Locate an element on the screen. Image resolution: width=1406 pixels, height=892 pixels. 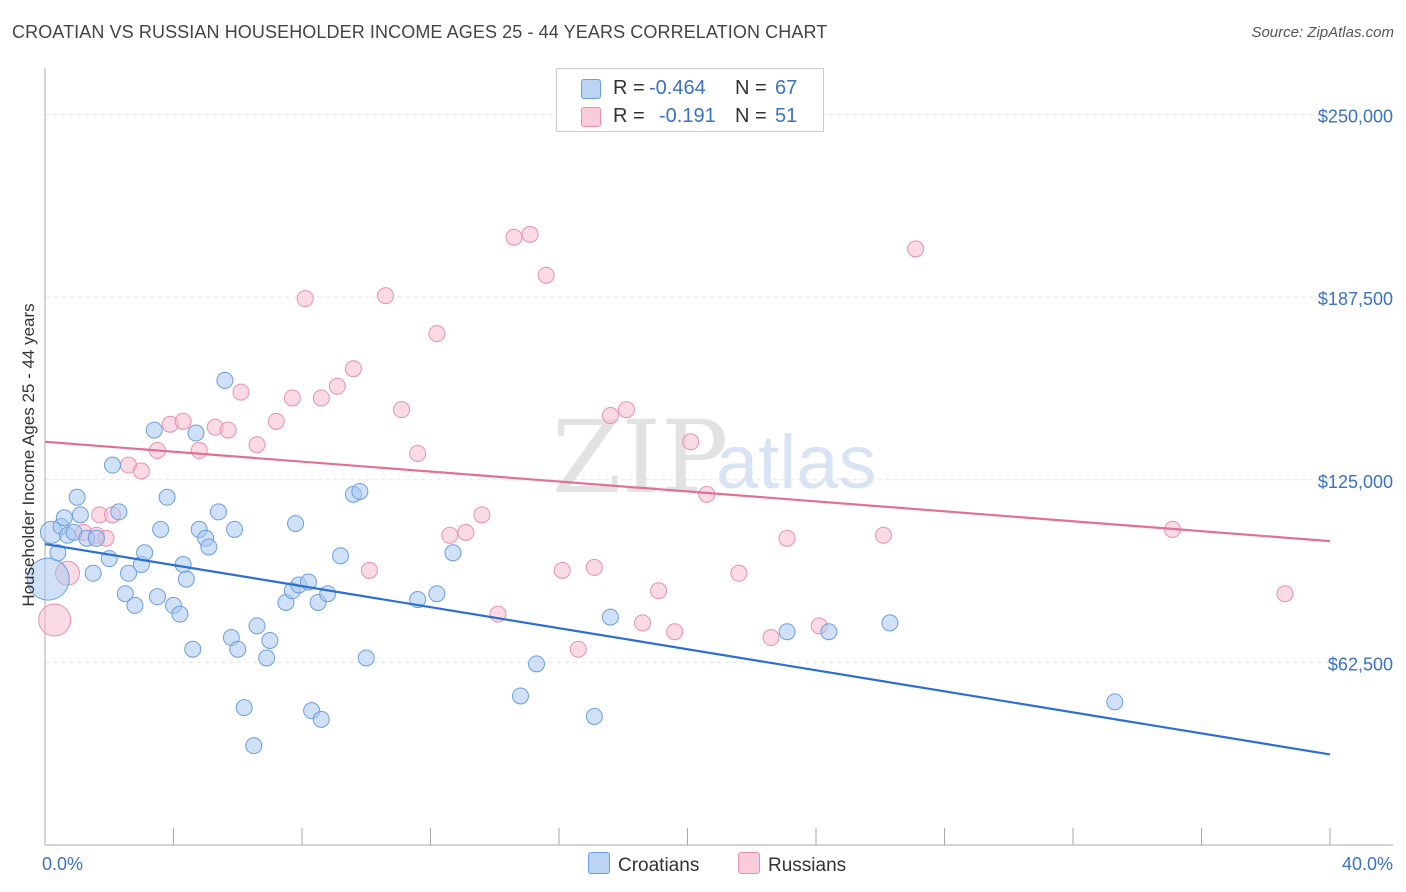
correlation-legend: R = -0.464 N = 67 R = -0.191 N = 51 is located at coordinates (690, 100).